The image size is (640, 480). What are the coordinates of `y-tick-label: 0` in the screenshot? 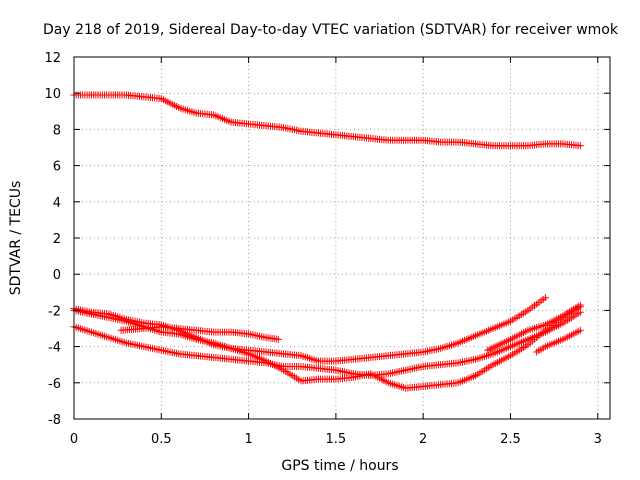 It's located at (57, 275).